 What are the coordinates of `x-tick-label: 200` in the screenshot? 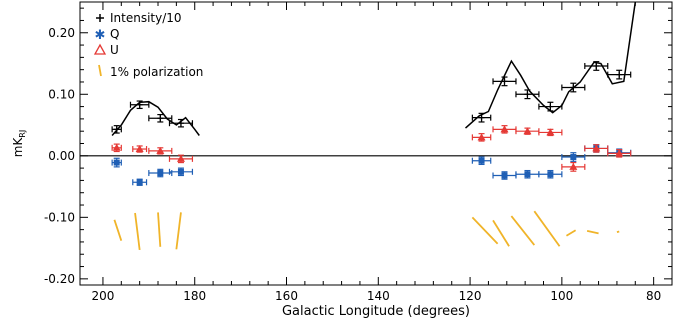 It's located at (102, 296).